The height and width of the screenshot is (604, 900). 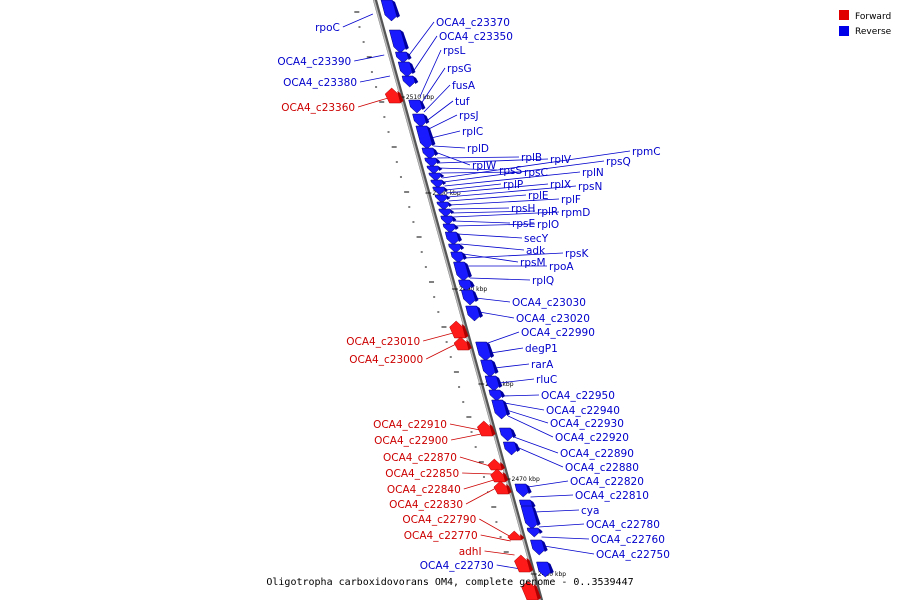 I want to click on gene-label-left: OCA4_c23000, so click(x=386, y=360).